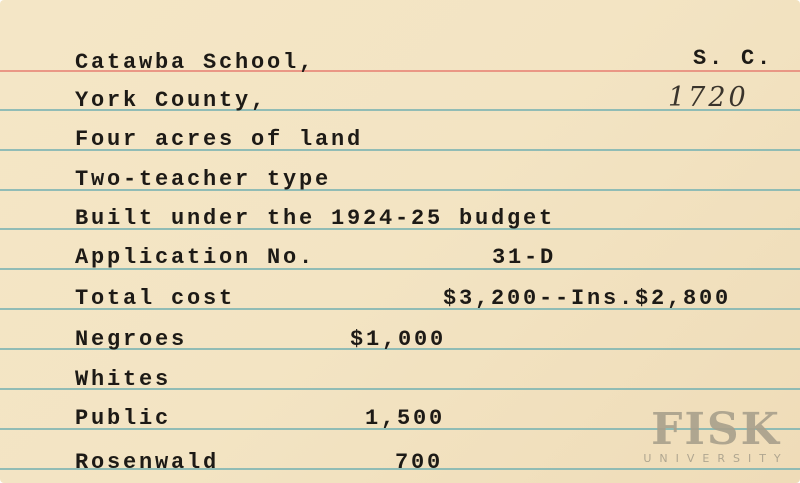 The width and height of the screenshot is (800, 483). I want to click on budget: Built under the 1924-25 budget, so click(315, 218).